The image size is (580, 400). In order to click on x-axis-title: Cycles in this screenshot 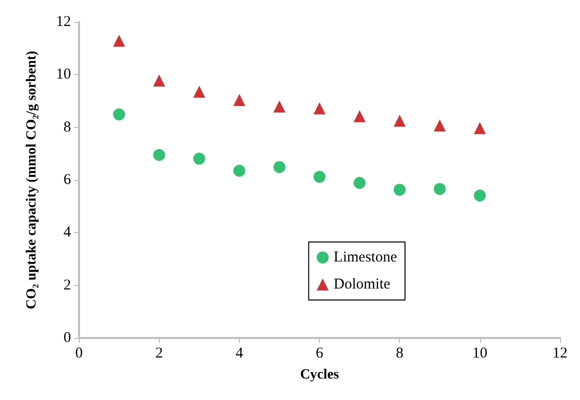, I will do `click(320, 375)`.